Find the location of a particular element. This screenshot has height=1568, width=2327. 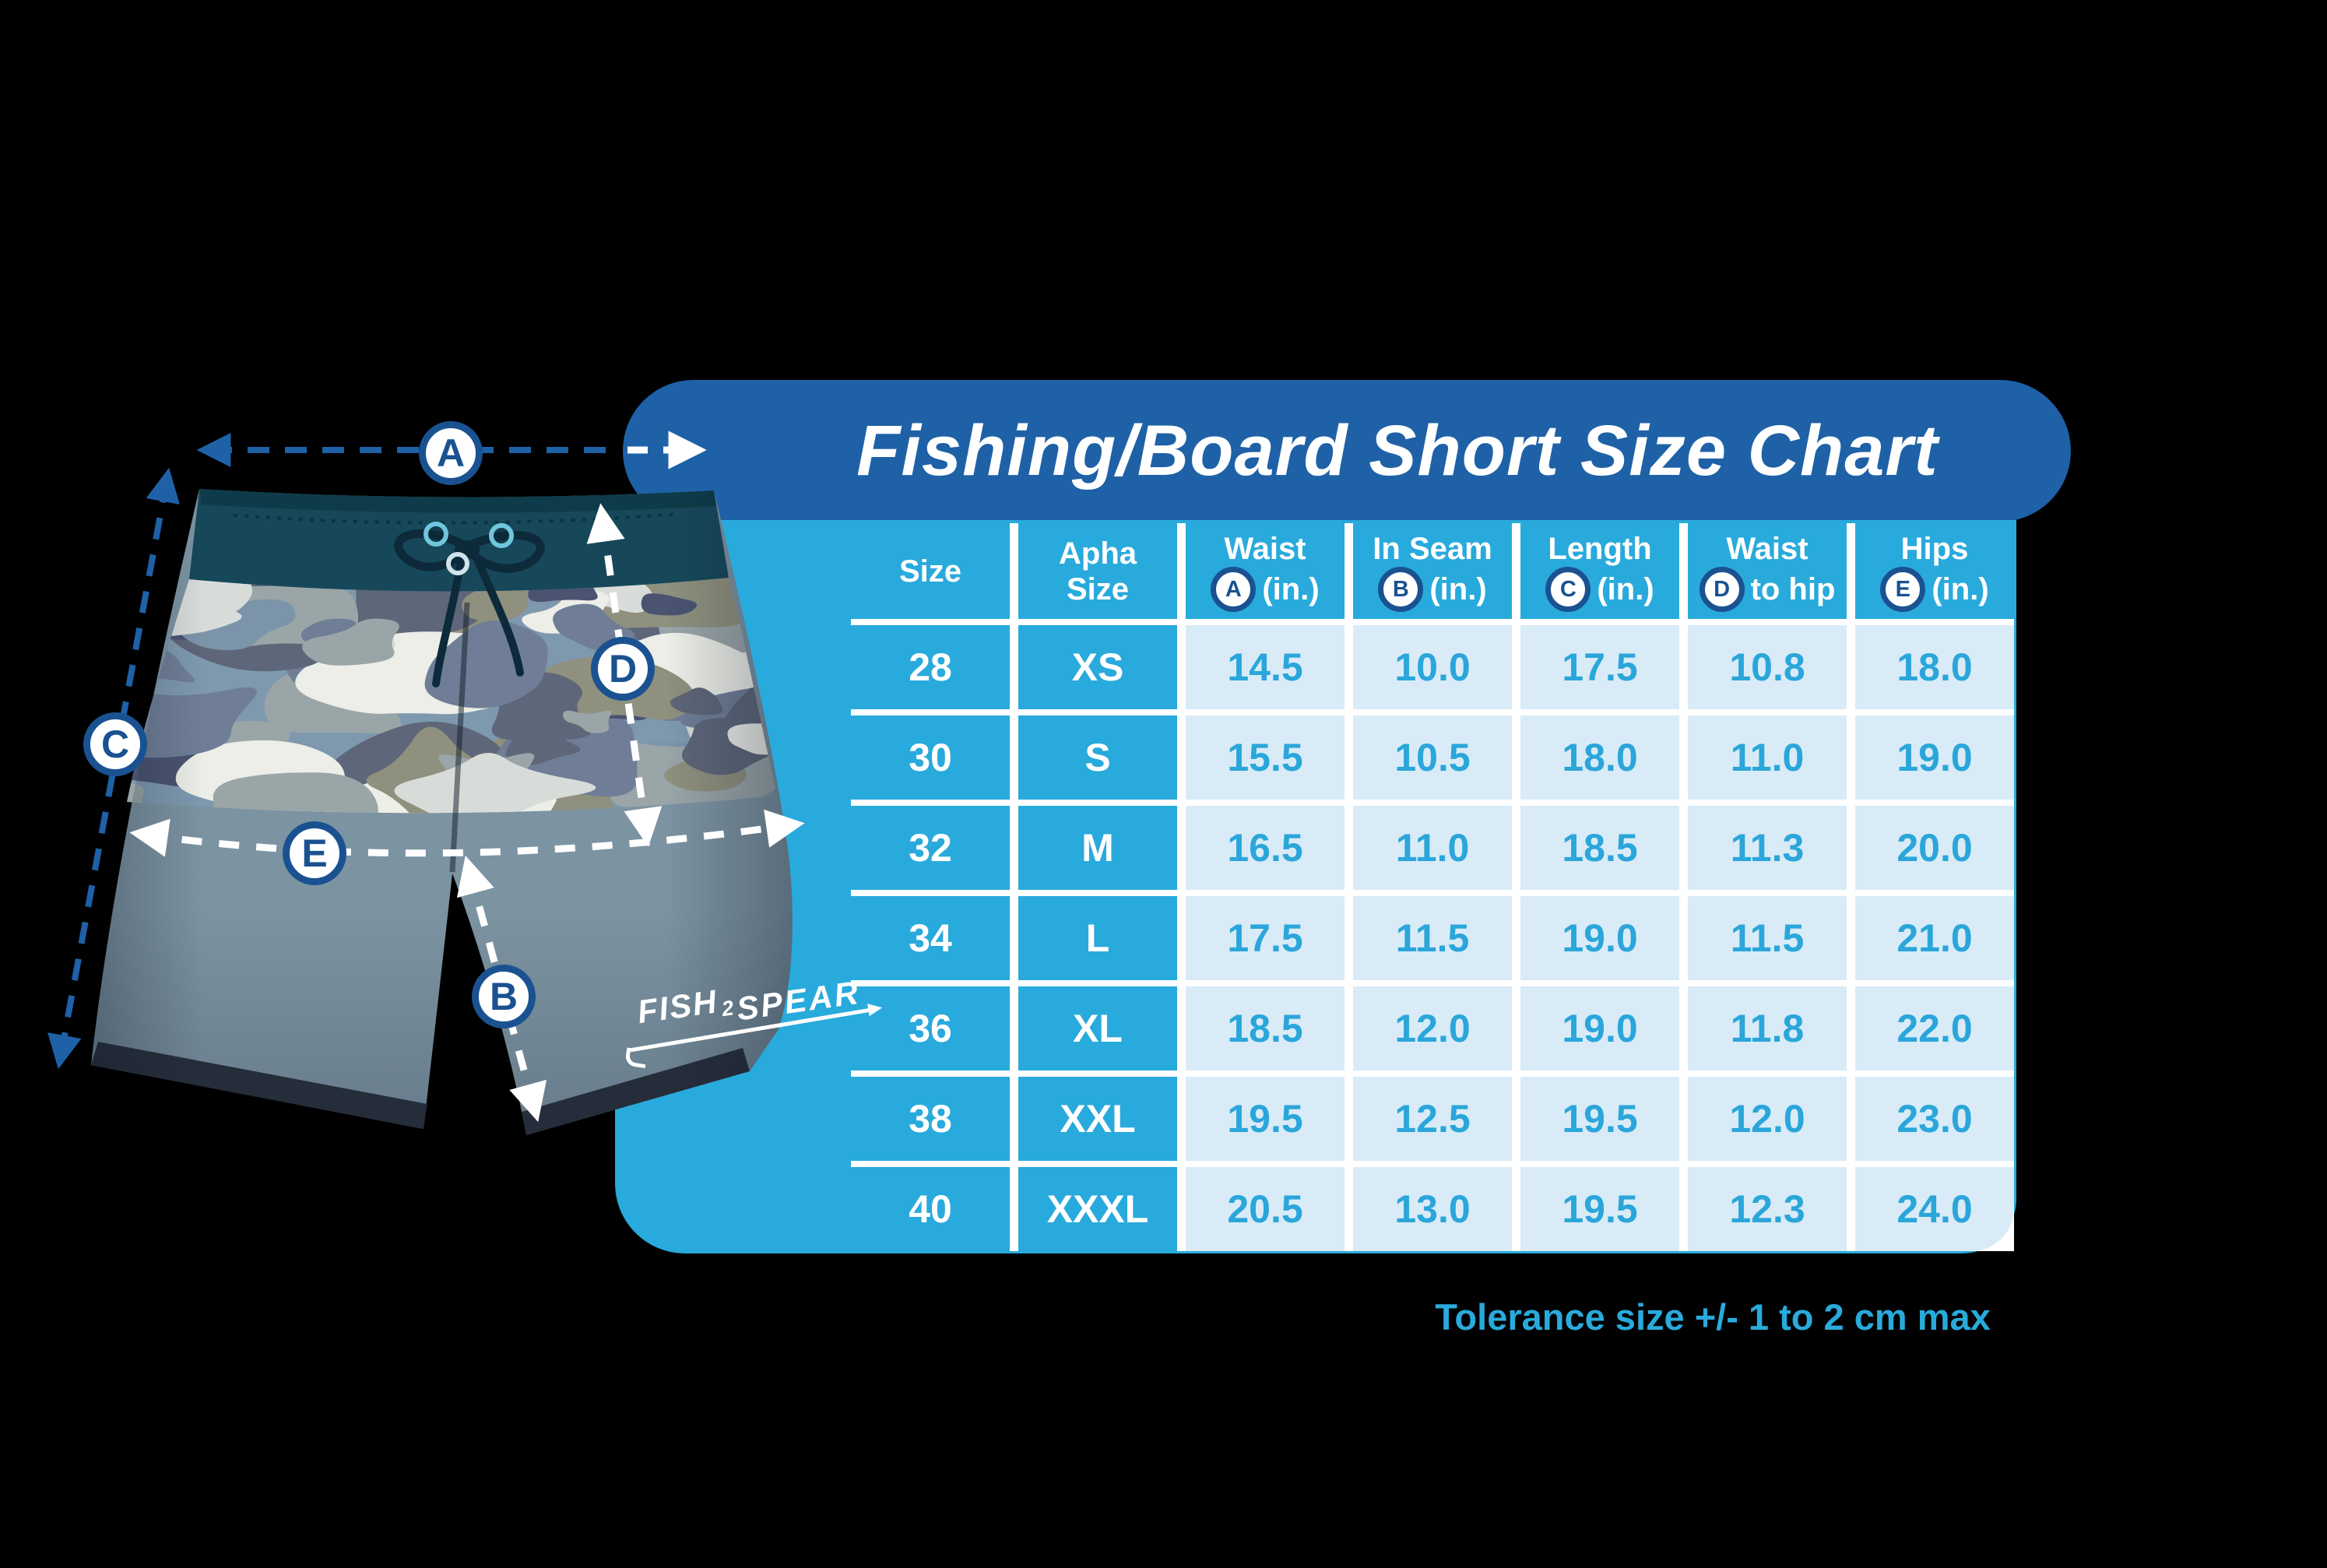

inseam-cell: 12.5 is located at coordinates (1432, 1119).